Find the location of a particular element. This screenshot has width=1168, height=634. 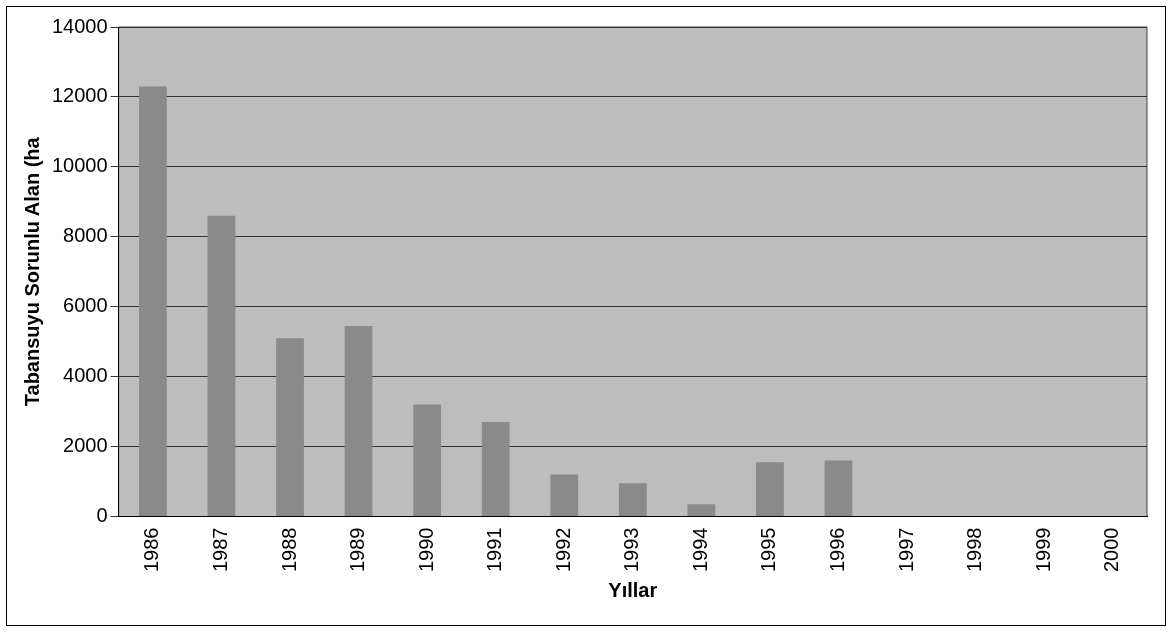

x-tick-label: 1997 is located at coordinates (905, 550).